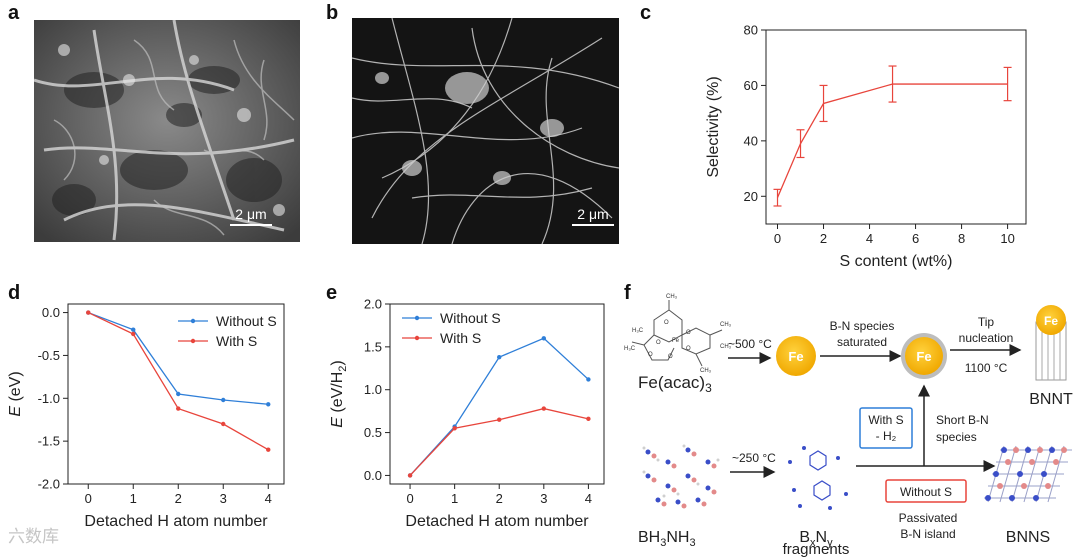 This screenshot has height=558, width=1080. I want to click on sem-texture-b, so click(485, 131).